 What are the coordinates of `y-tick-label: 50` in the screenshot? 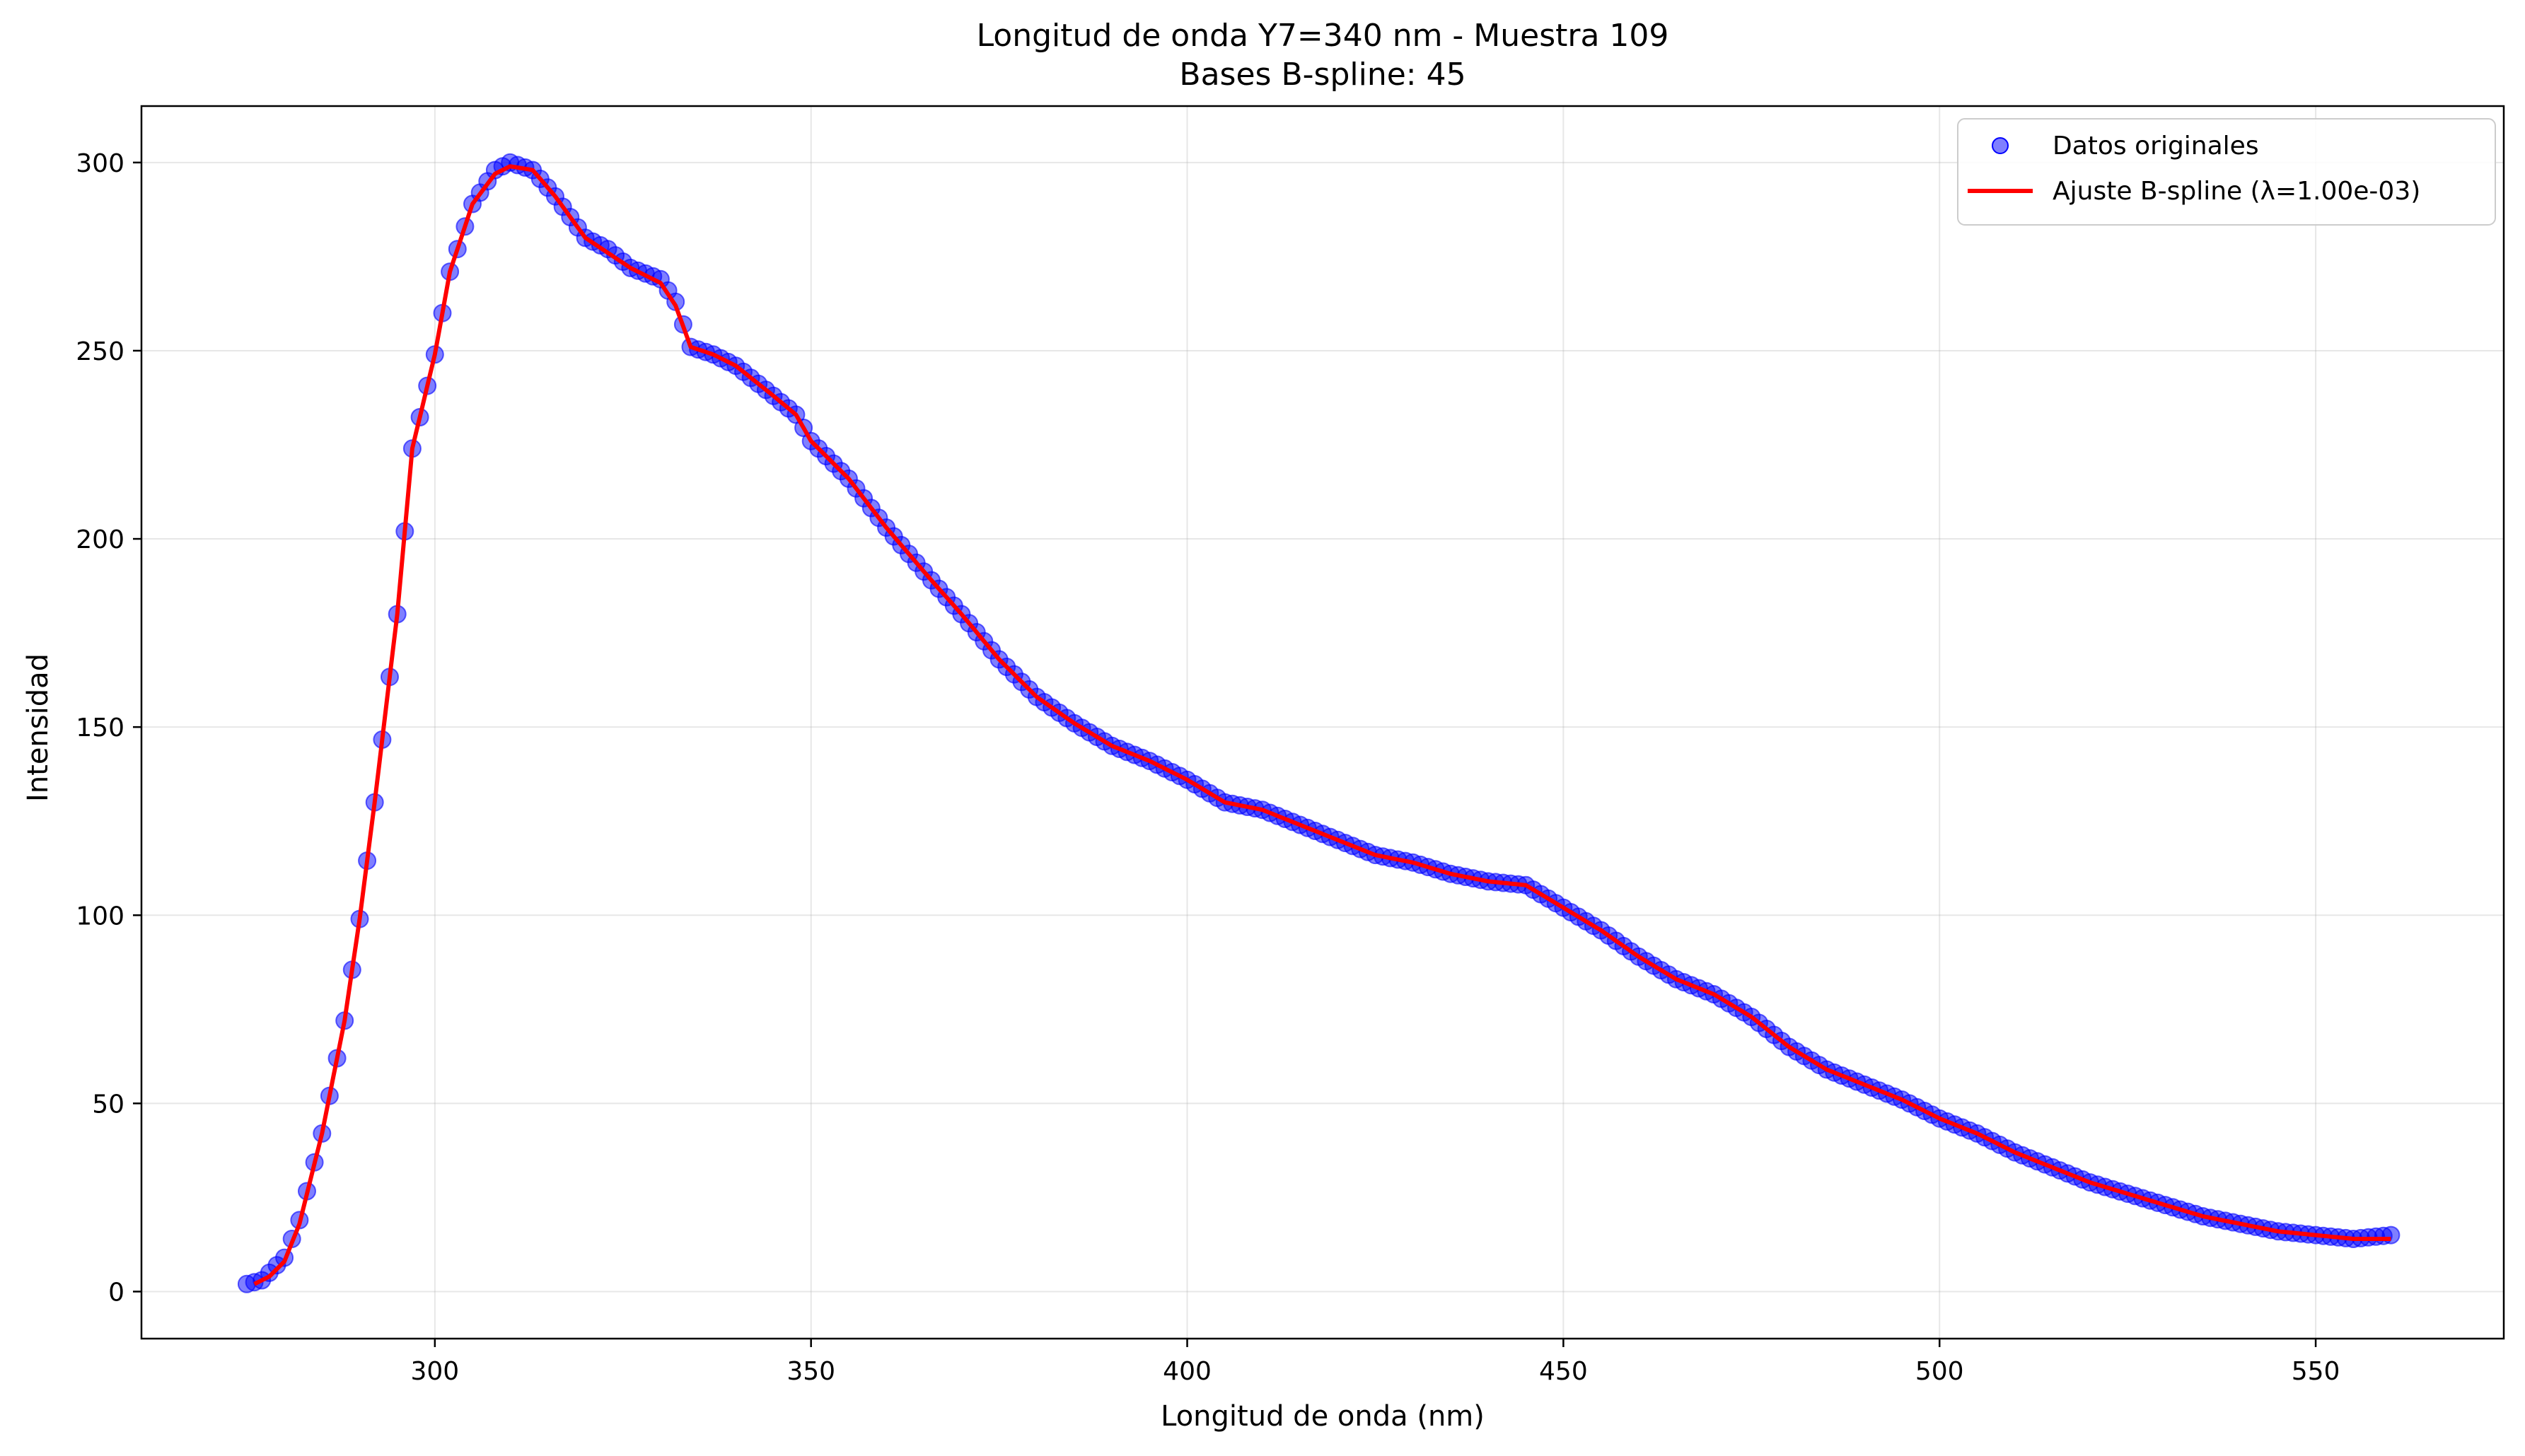 It's located at (108, 1105).